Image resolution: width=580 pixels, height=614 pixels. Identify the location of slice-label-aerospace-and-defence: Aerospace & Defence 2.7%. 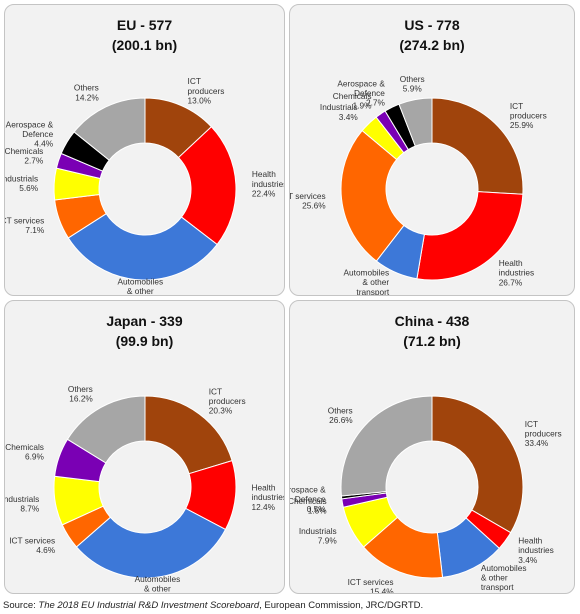
(361, 92).